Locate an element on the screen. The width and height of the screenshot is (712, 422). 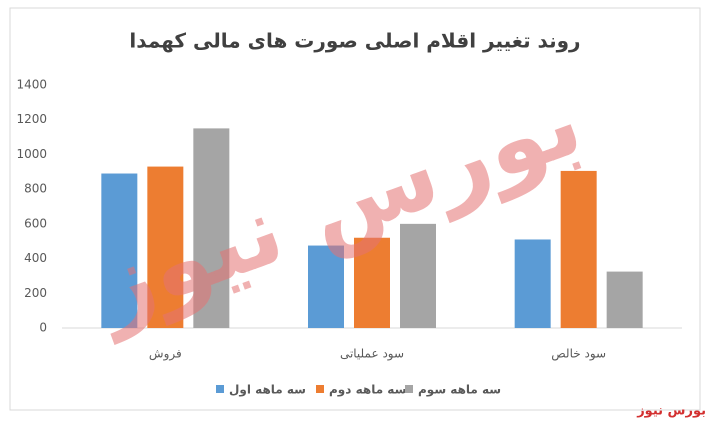
legend-label: سه ماهه سوم is located at coordinates (459, 390).